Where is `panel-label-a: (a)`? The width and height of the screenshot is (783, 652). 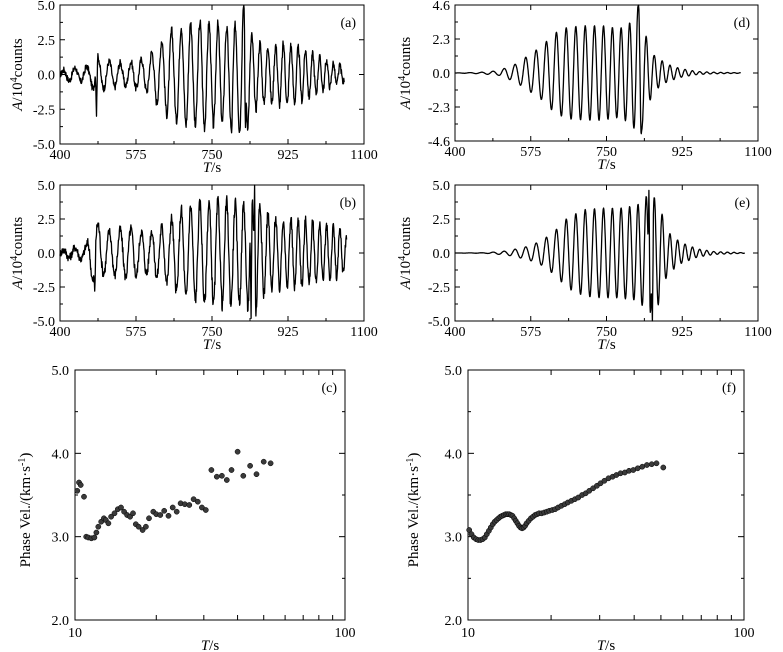
panel-label-a: (a) is located at coordinates (348, 23).